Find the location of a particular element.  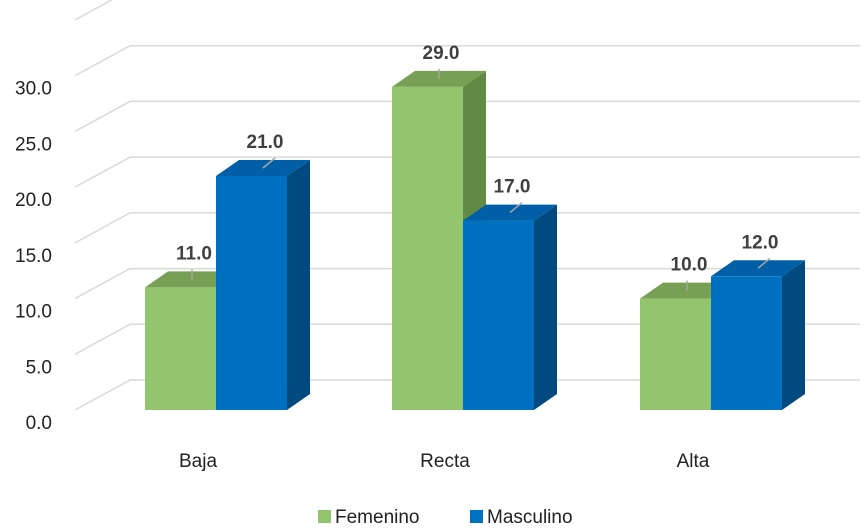

x-tick-label: Alta is located at coordinates (693, 461).